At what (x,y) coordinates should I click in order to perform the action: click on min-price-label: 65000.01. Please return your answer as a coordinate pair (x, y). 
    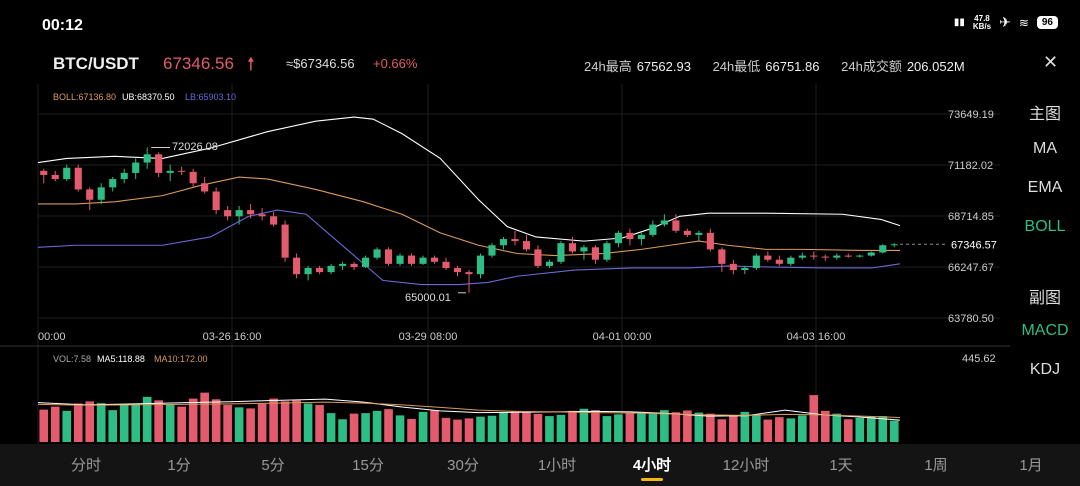
    Looking at the image, I should click on (428, 298).